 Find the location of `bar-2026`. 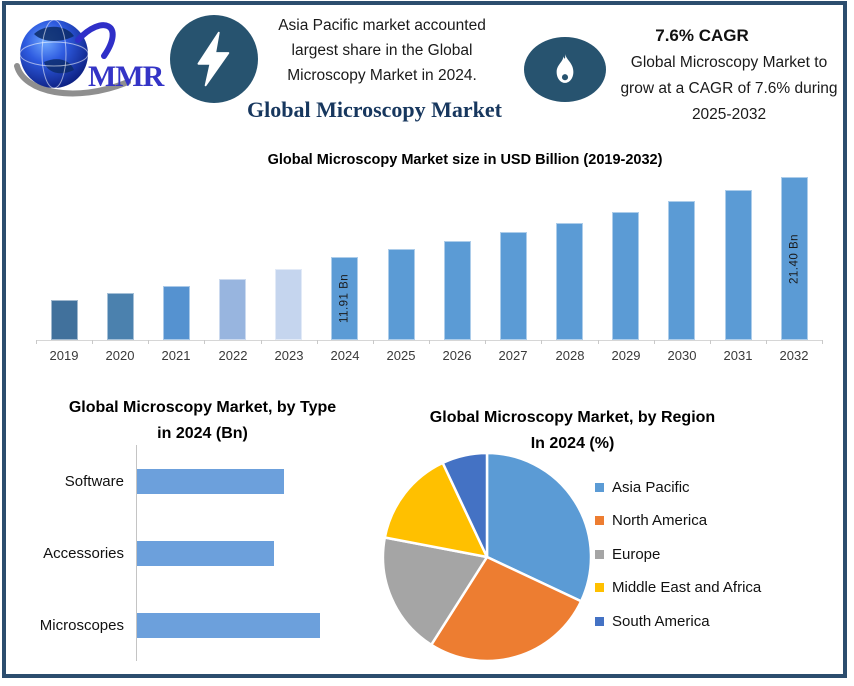

bar-2026 is located at coordinates (457, 290).